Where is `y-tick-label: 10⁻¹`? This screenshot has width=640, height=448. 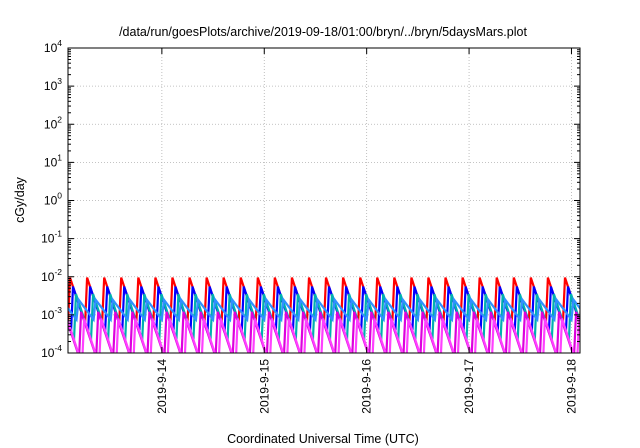
y-tick-label: 10⁻¹ is located at coordinates (51, 237).